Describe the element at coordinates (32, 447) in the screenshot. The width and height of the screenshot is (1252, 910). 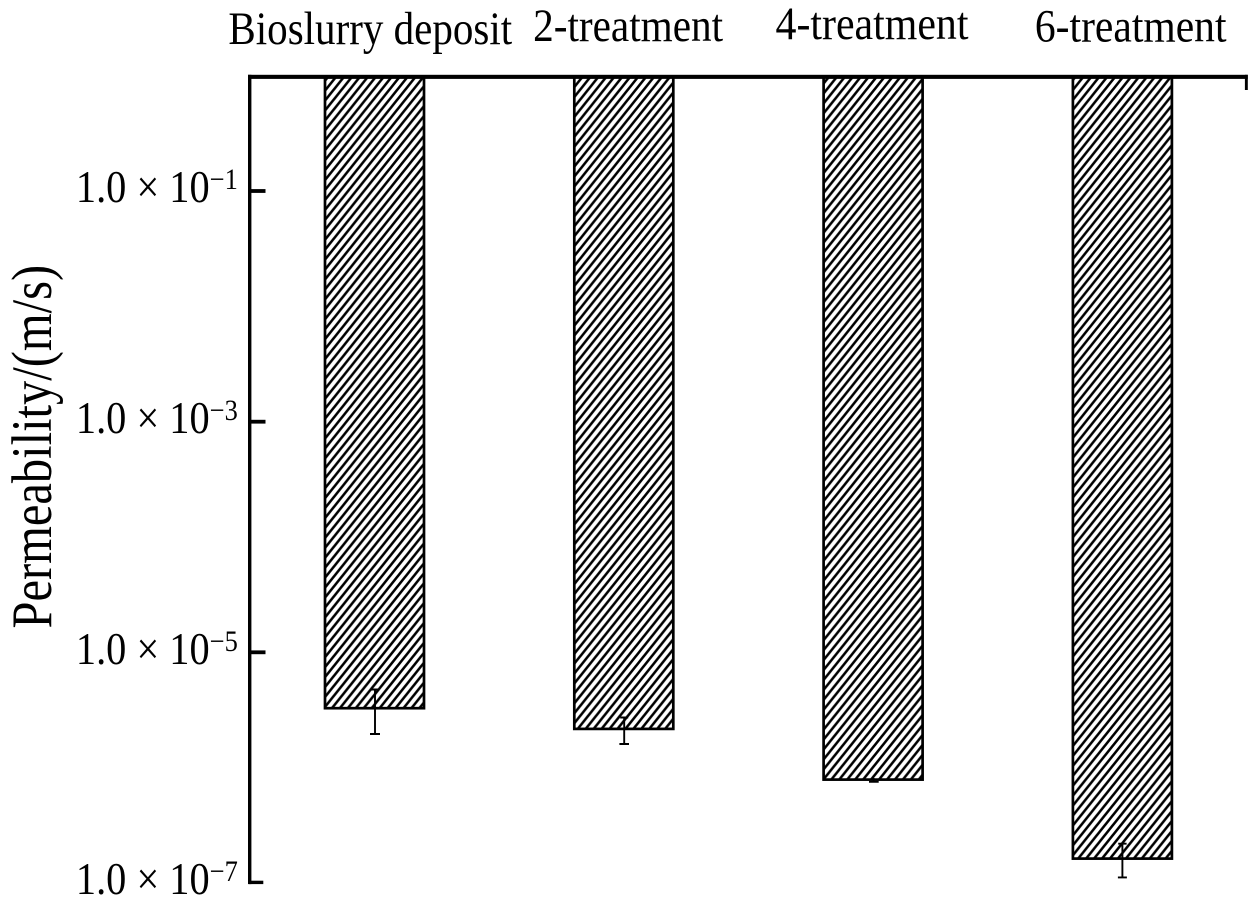
I see `svg-text: Permeability/(m/s)` at that location.